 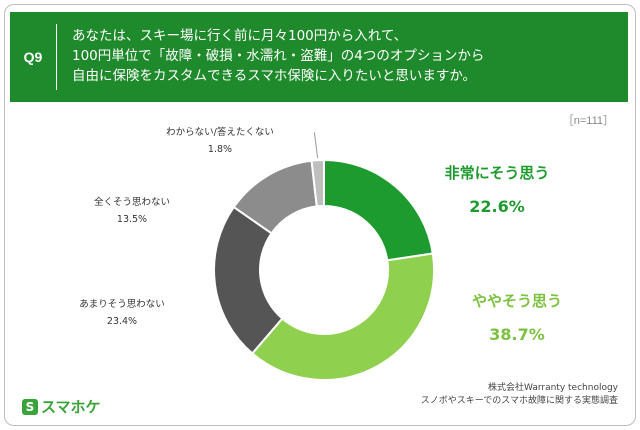 What do you see at coordinates (553, 388) in the screenshot?
I see `source-company: 株式会社Warranty technology` at bounding box center [553, 388].